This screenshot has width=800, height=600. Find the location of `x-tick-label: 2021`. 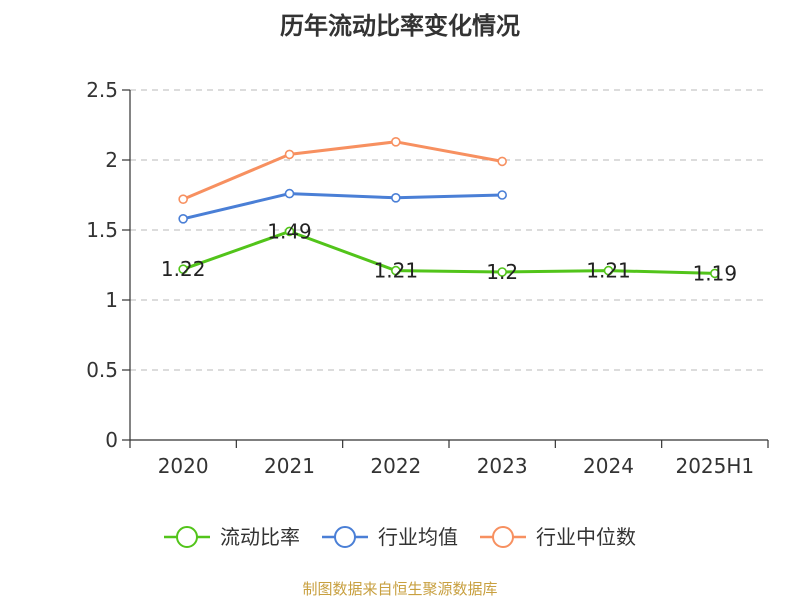

x-tick-label: 2021 is located at coordinates (289, 466).